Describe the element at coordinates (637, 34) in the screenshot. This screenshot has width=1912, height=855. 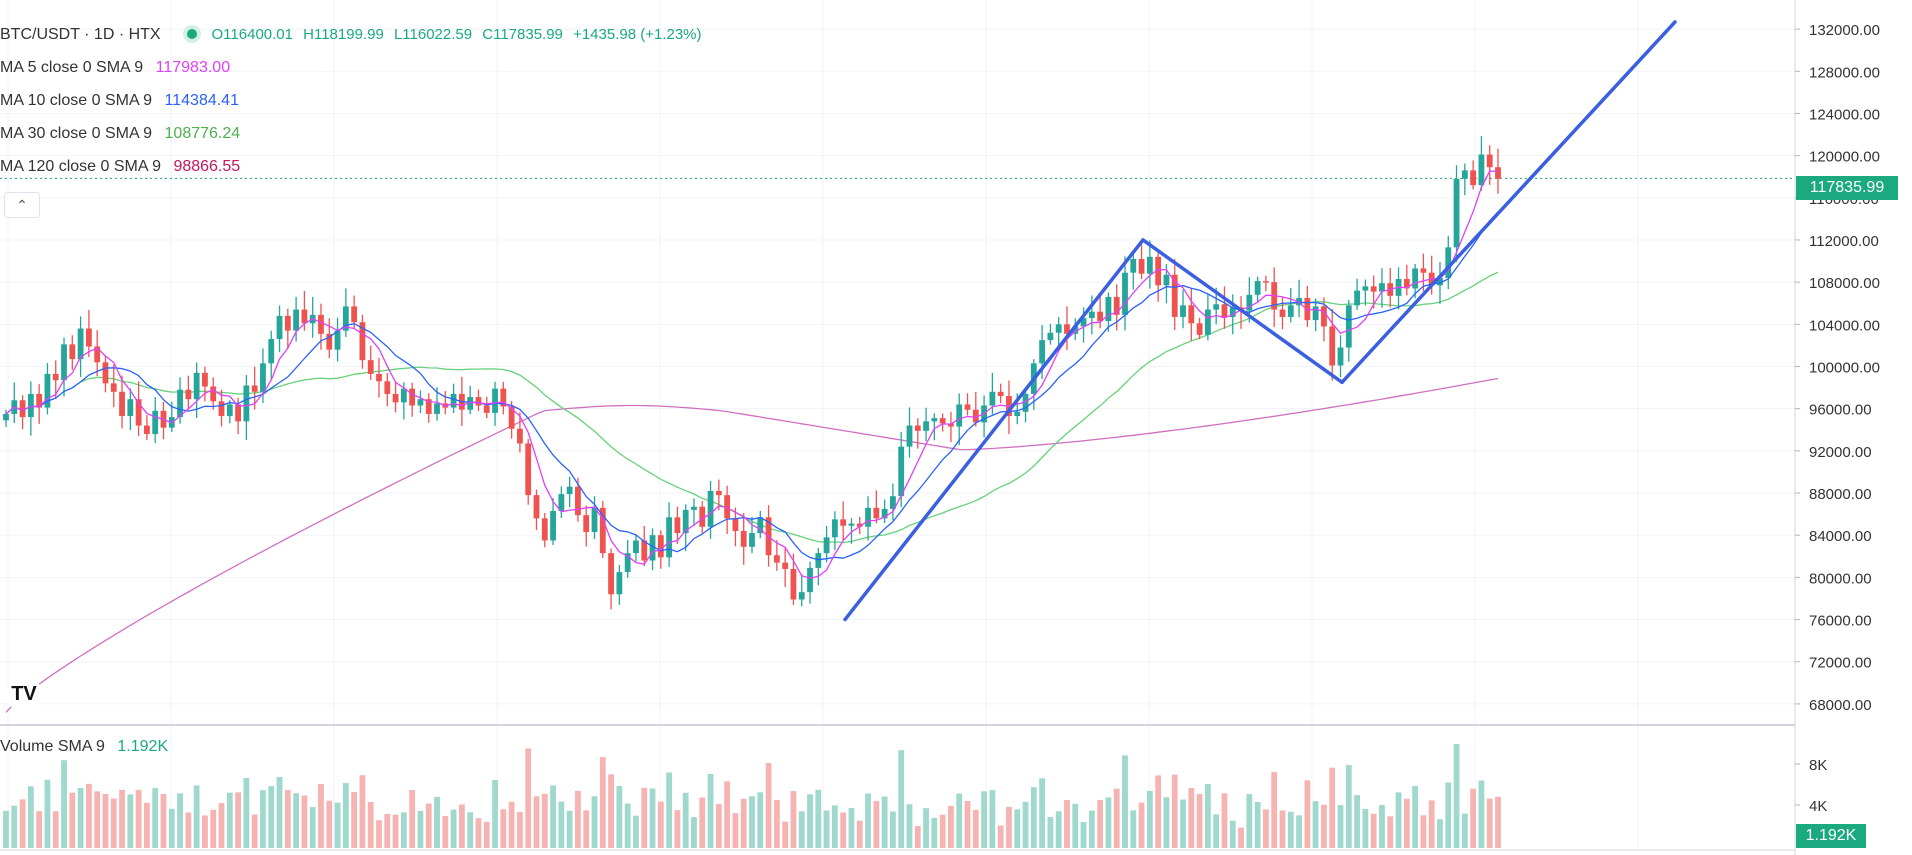
I see `ohlc-change: +1435.98 (+1.23%)` at that location.